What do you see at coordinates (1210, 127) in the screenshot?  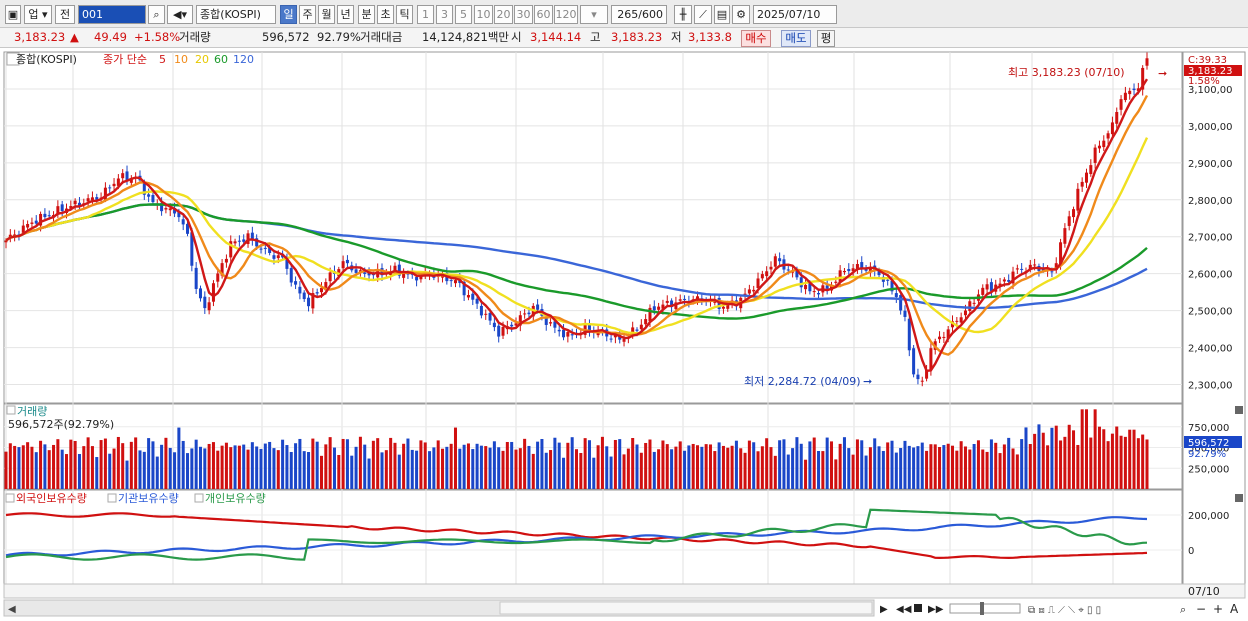 I see `price-y-tick: 3,000,00` at bounding box center [1210, 127].